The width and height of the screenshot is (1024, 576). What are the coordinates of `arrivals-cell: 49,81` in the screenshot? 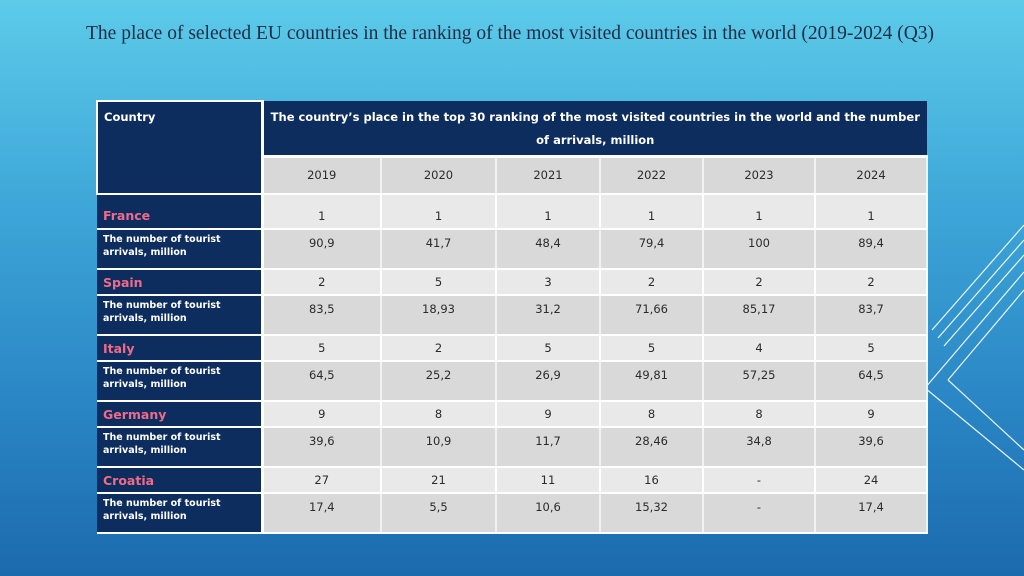 It's located at (652, 381).